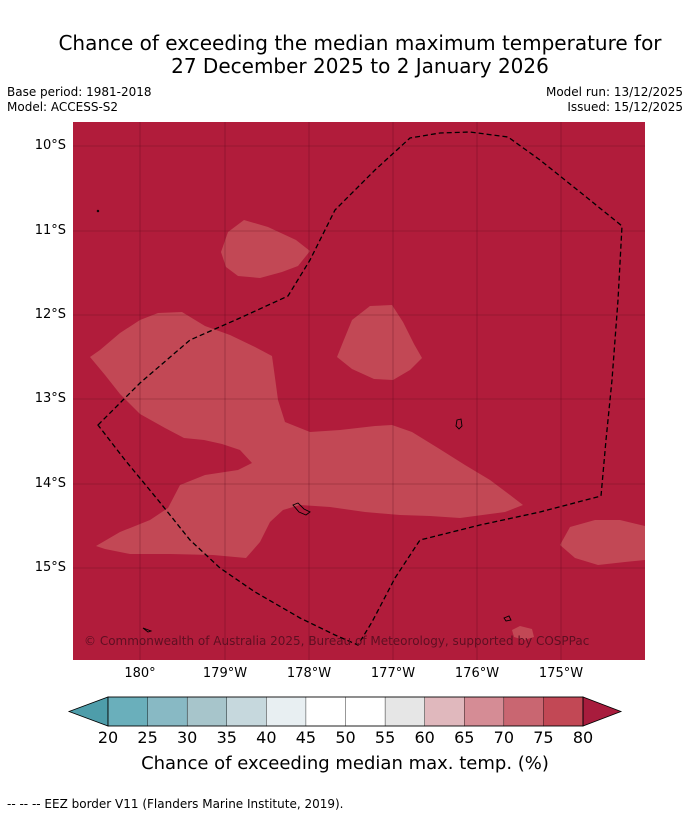 The height and width of the screenshot is (816, 690). I want to click on meta-left: Base period: 1981-2018 Model: ACCESS-S2, so click(79, 100).